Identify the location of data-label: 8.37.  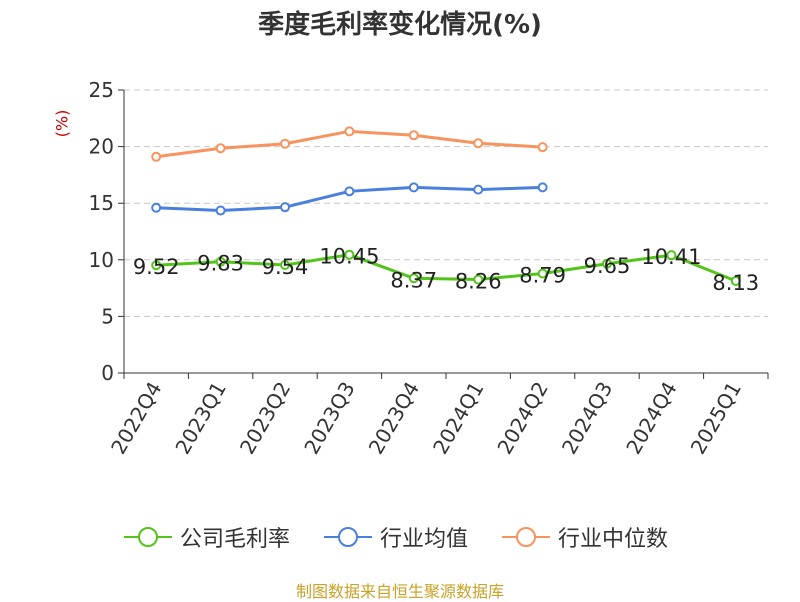
(413, 280).